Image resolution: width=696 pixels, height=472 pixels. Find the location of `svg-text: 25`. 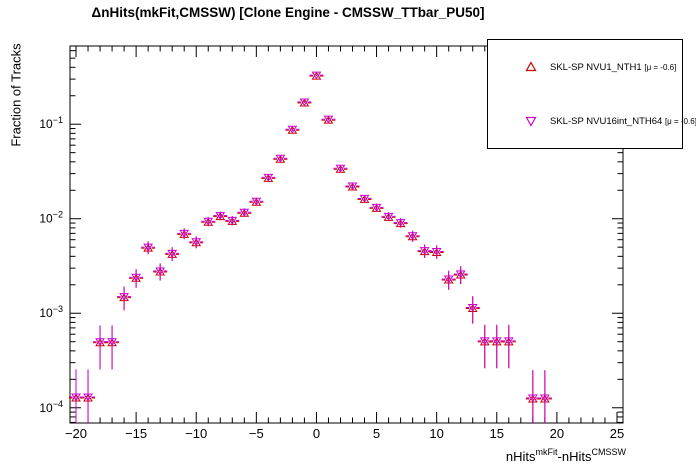

svg-text: 25 is located at coordinates (617, 433).